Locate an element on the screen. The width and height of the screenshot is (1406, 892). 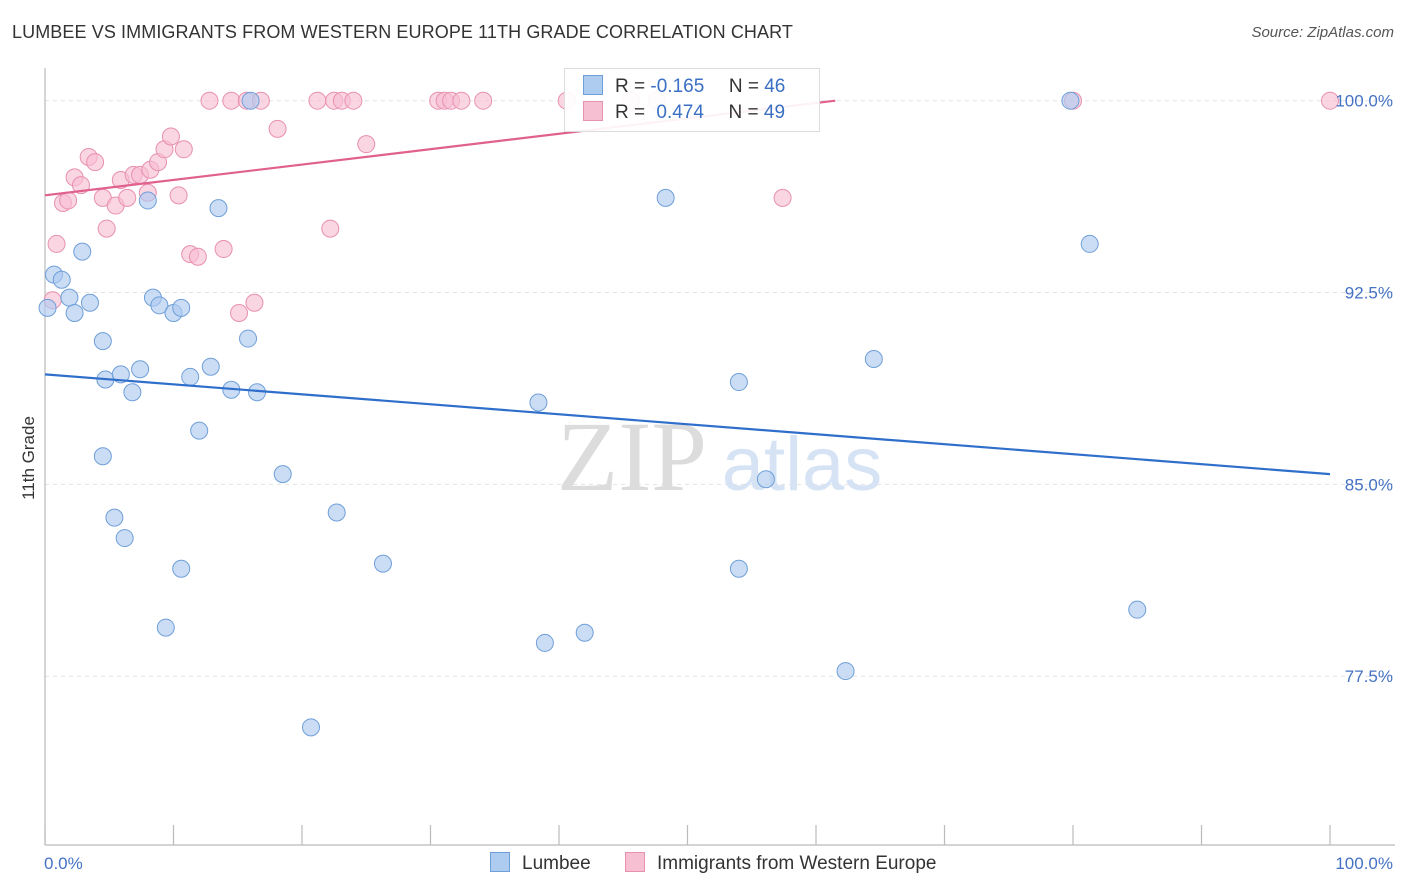
bottom-legend-swatch-lumbee is located at coordinates (500, 862).